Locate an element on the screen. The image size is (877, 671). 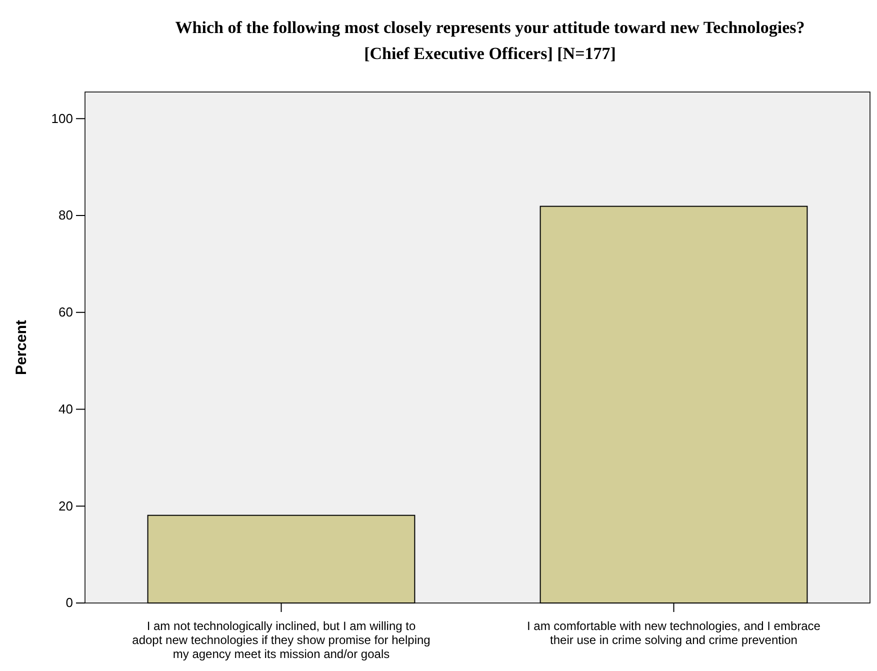
y-tick-label: 100 is located at coordinates (62, 118).